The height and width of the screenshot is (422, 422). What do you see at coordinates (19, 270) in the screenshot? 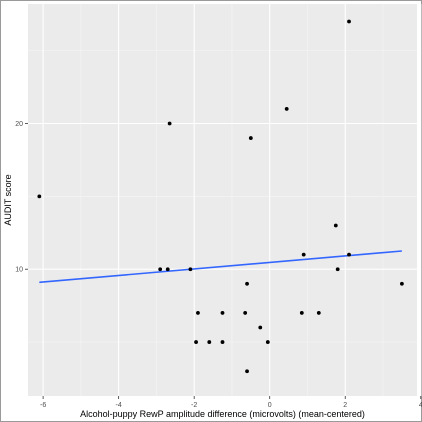
I see `y-tick-label: 10` at bounding box center [19, 270].